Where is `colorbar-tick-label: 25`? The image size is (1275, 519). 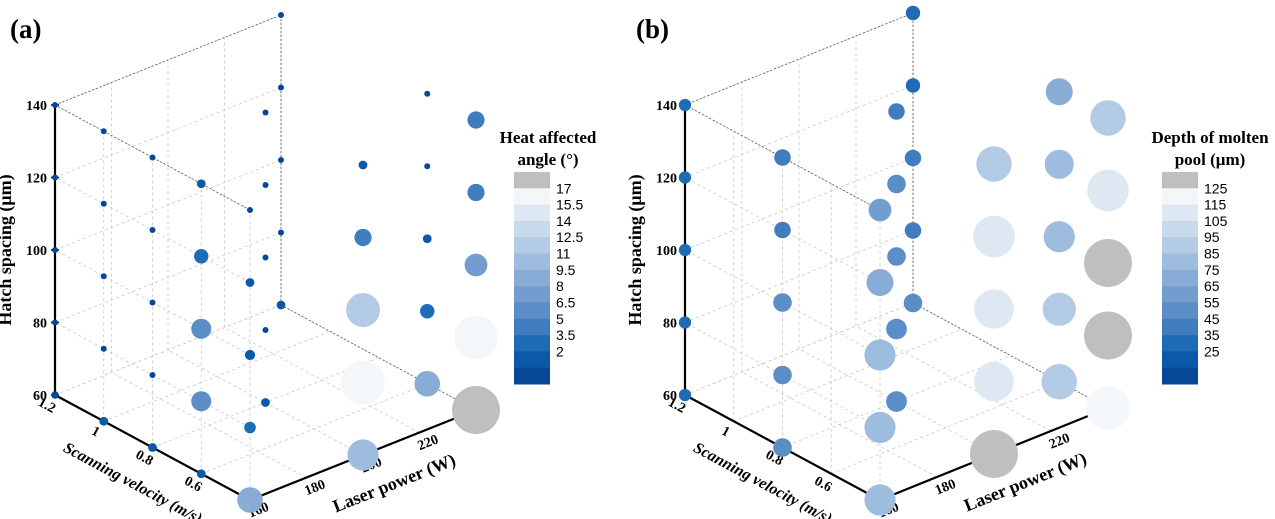 colorbar-tick-label: 25 is located at coordinates (1212, 351).